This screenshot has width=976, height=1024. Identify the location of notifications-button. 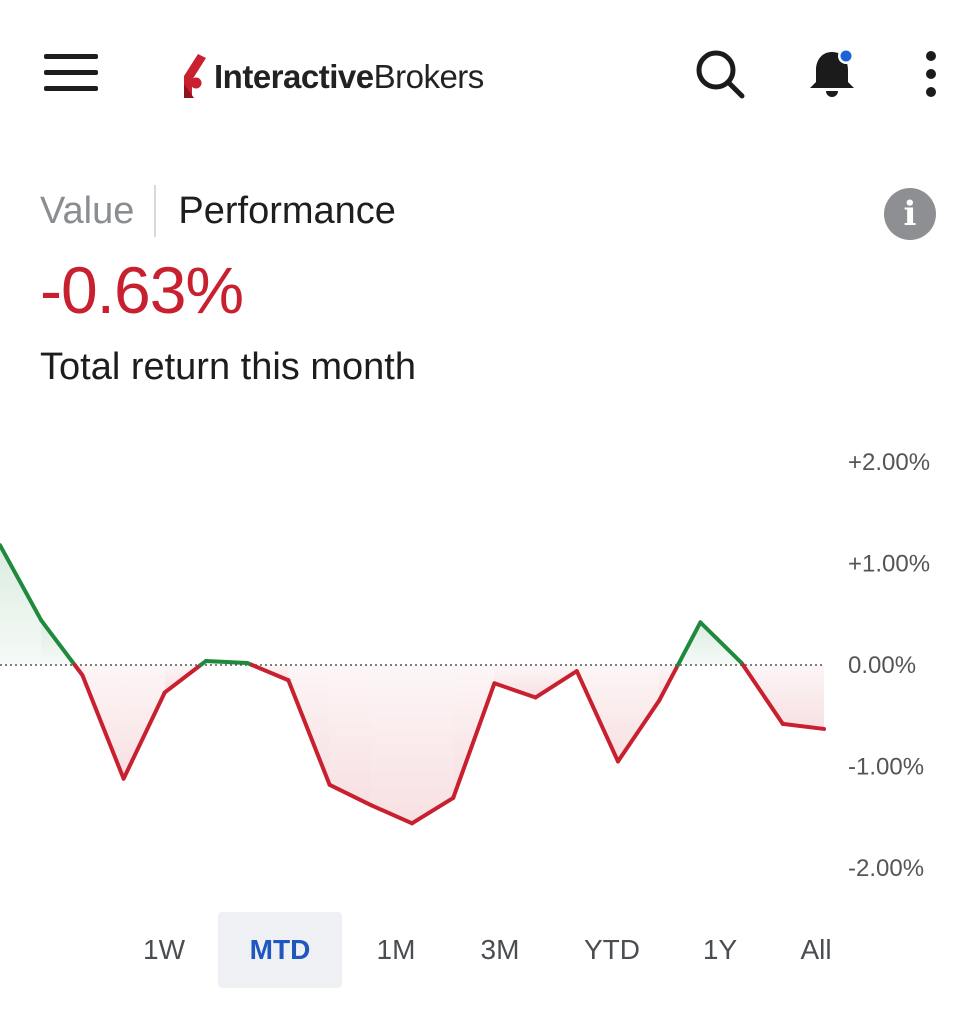
(832, 74).